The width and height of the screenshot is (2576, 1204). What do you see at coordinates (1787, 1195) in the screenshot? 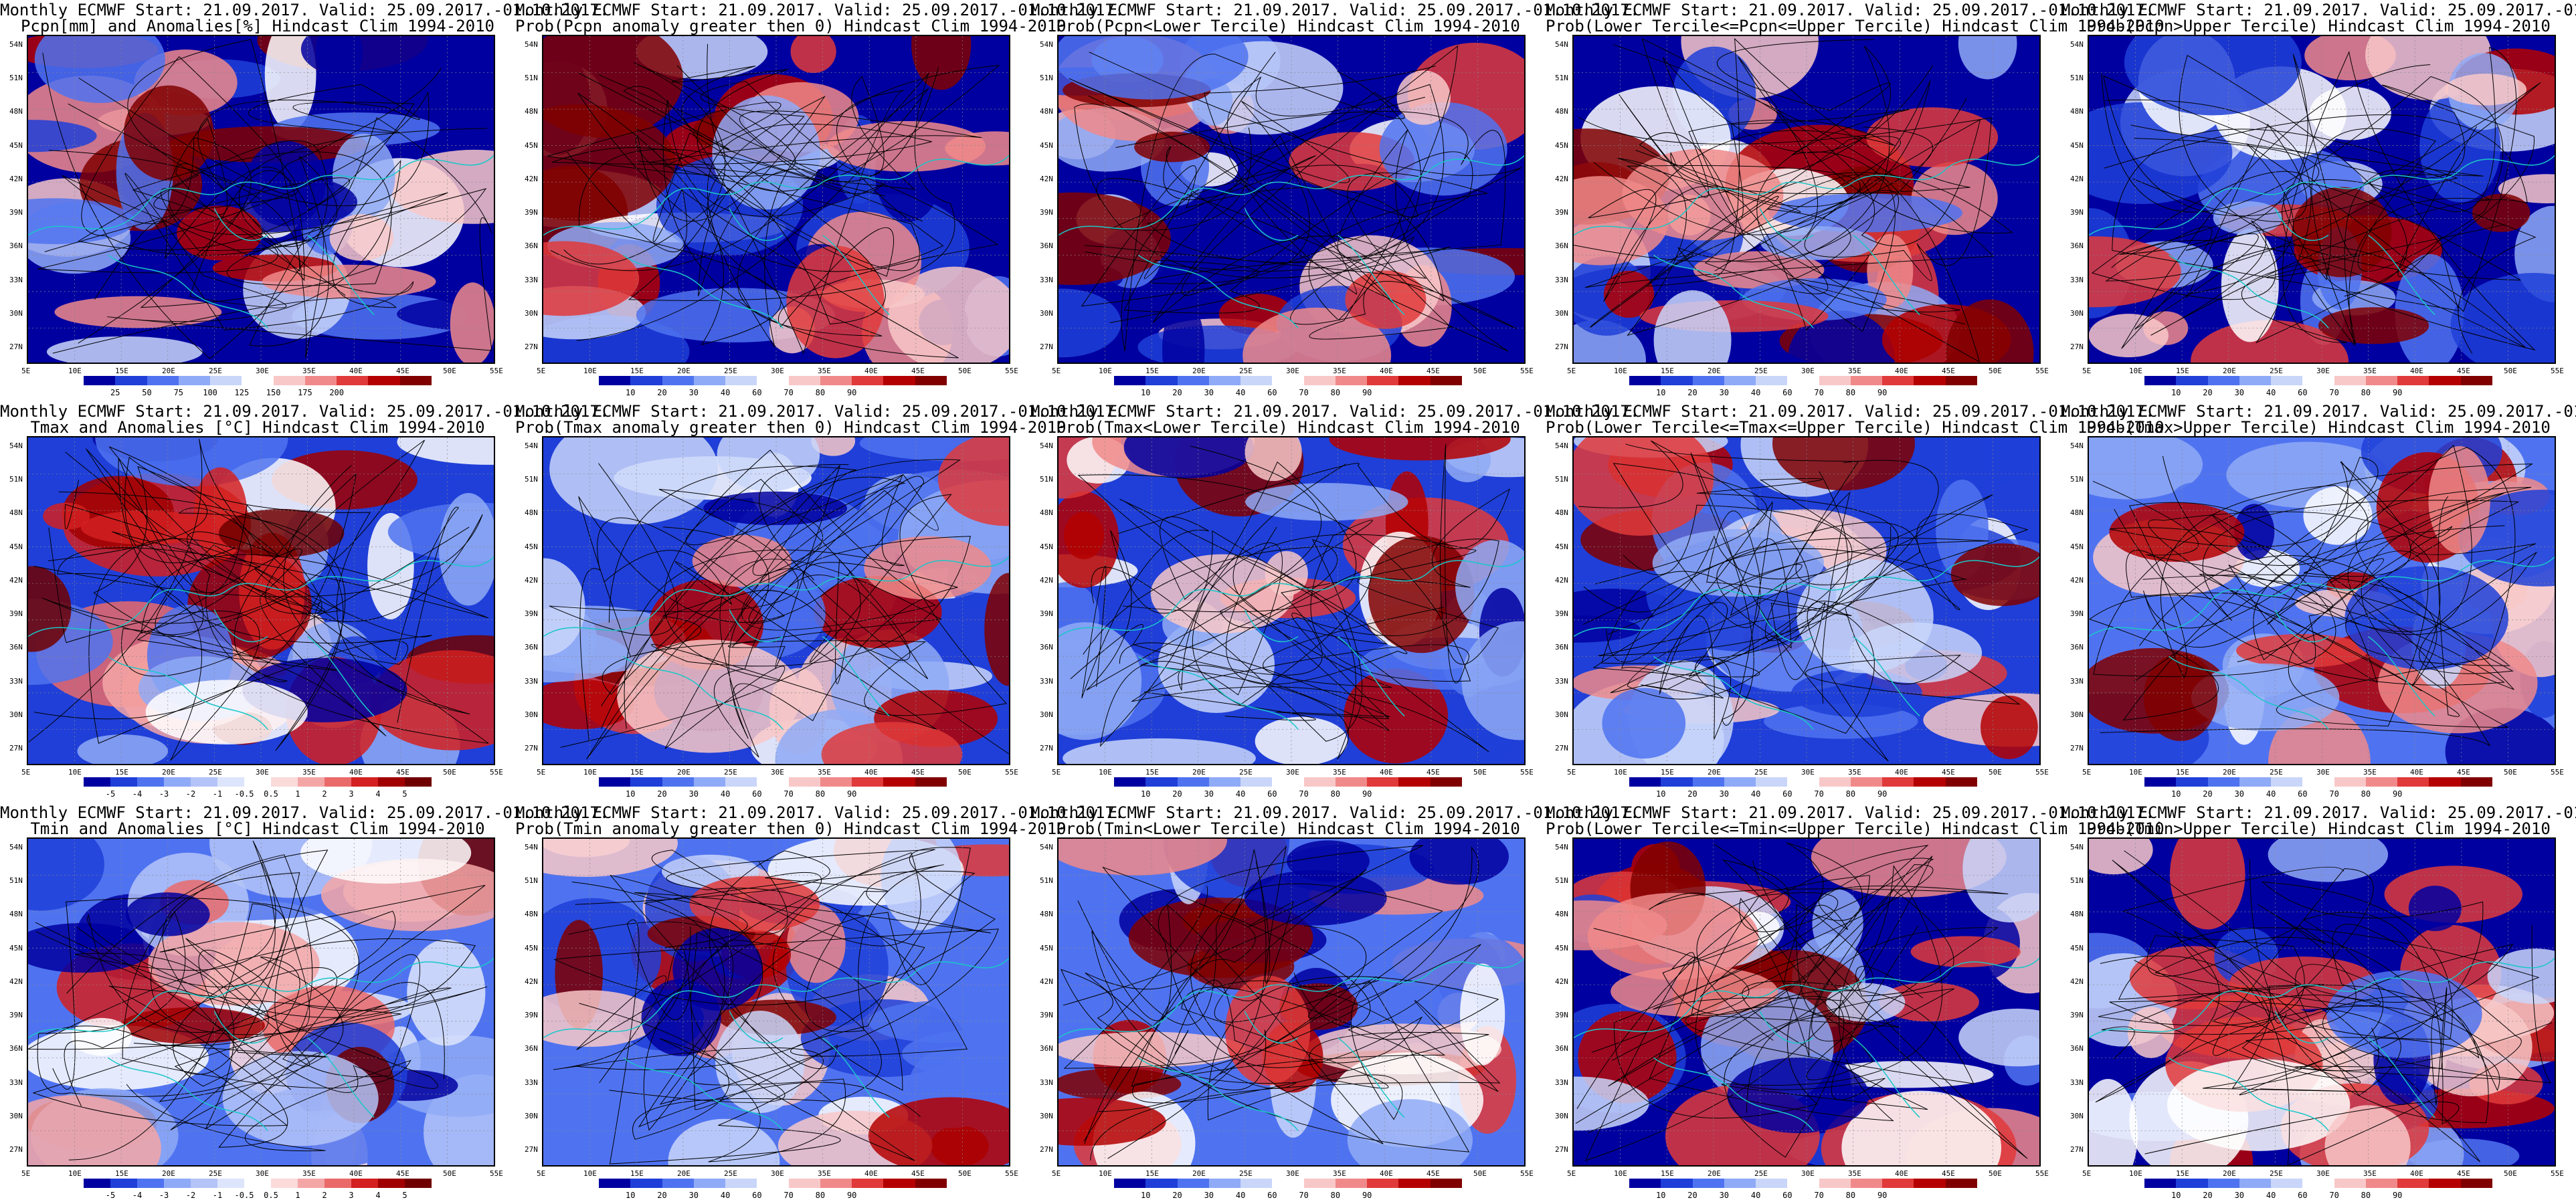
I see `colorbar-tick-label: 60` at bounding box center [1787, 1195].